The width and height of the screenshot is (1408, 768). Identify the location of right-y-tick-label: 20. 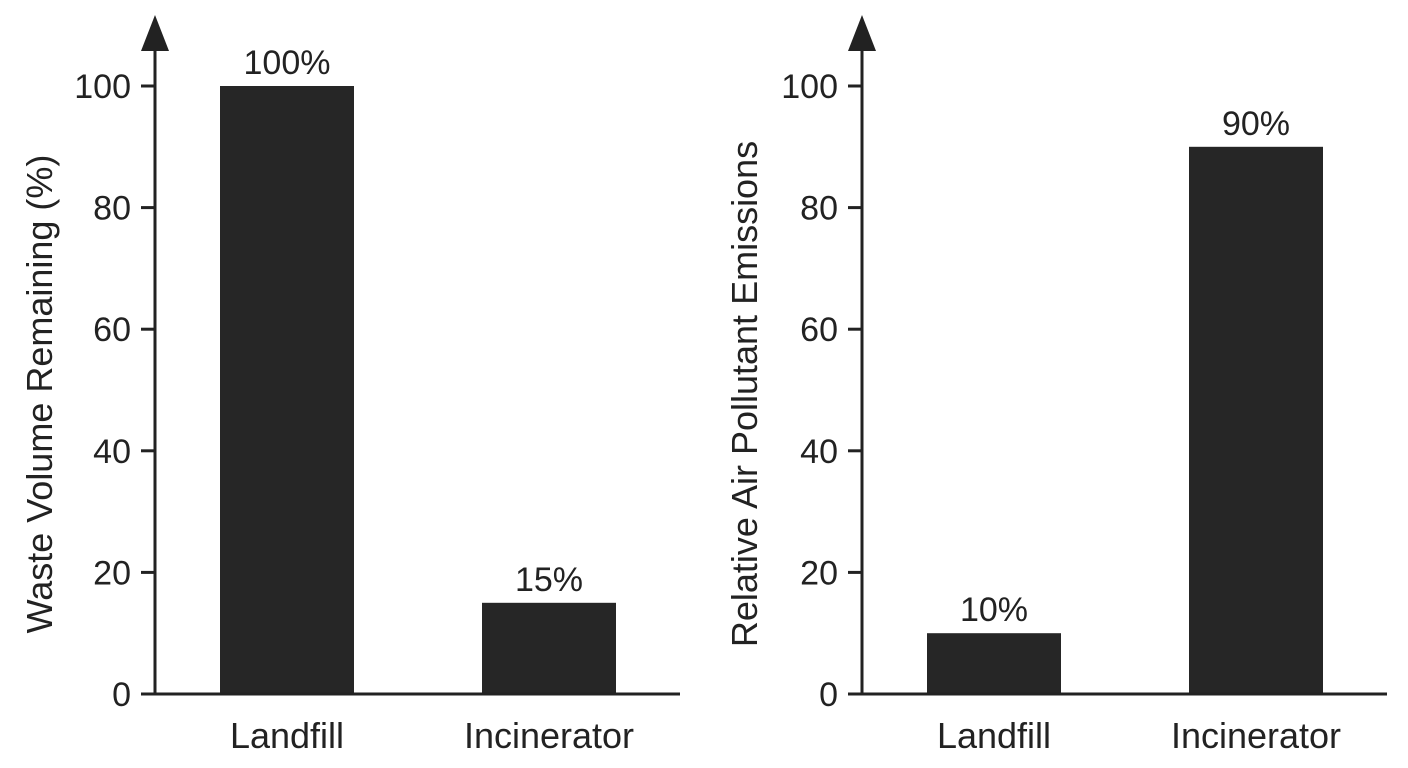
(819, 573).